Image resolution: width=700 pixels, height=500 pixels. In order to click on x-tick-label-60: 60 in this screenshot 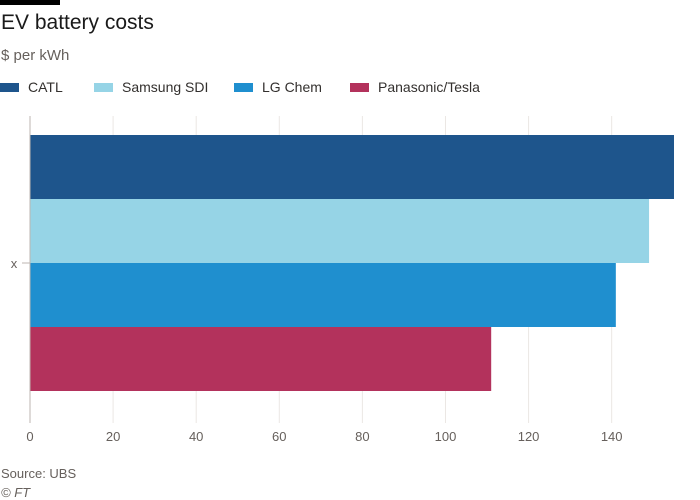, I will do `click(279, 436)`.